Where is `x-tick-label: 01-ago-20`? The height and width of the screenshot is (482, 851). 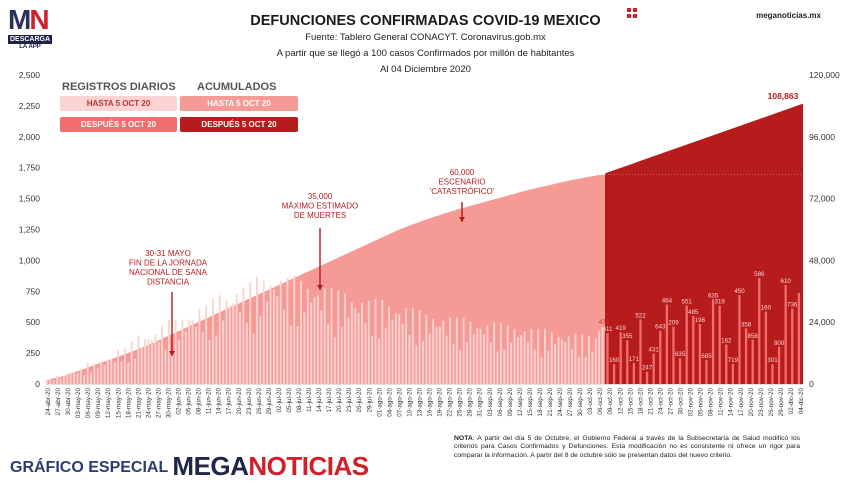 x-tick-label: 01-ago-20 is located at coordinates (379, 402).